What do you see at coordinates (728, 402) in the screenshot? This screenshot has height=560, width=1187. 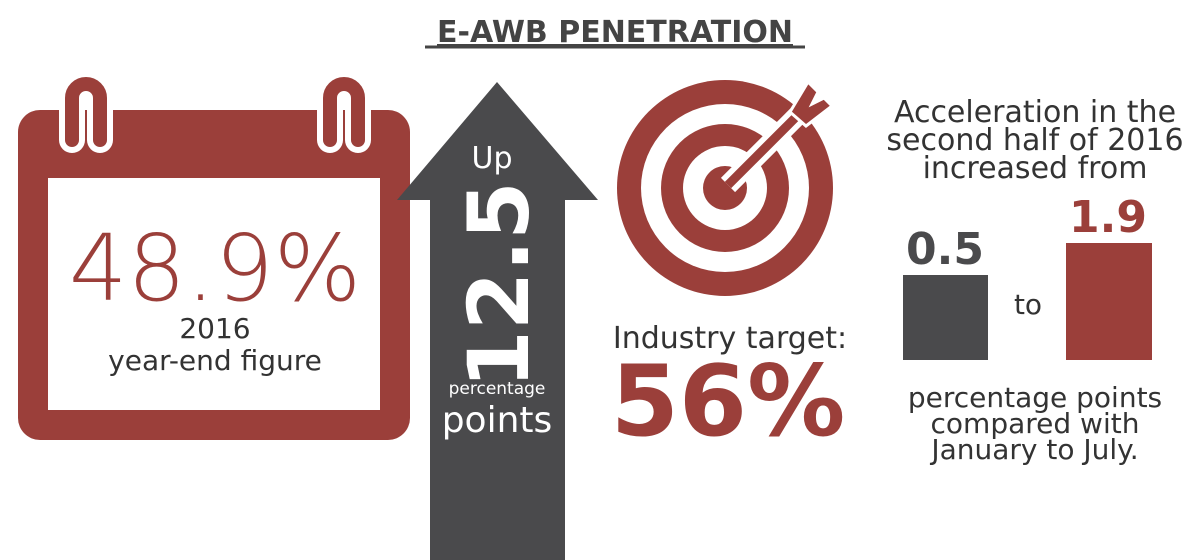 I see `target-value: 56%` at bounding box center [728, 402].